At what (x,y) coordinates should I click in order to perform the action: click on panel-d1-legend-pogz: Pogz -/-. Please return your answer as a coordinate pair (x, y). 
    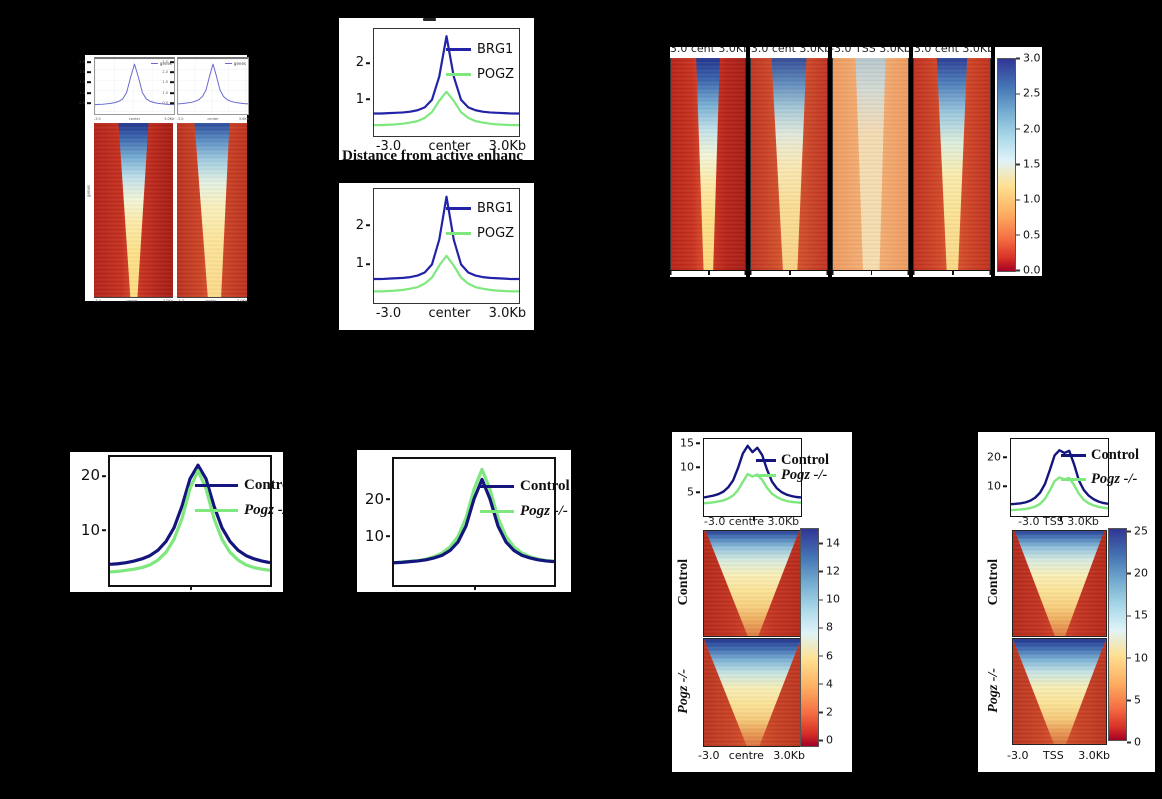
    Looking at the image, I should click on (239, 510).